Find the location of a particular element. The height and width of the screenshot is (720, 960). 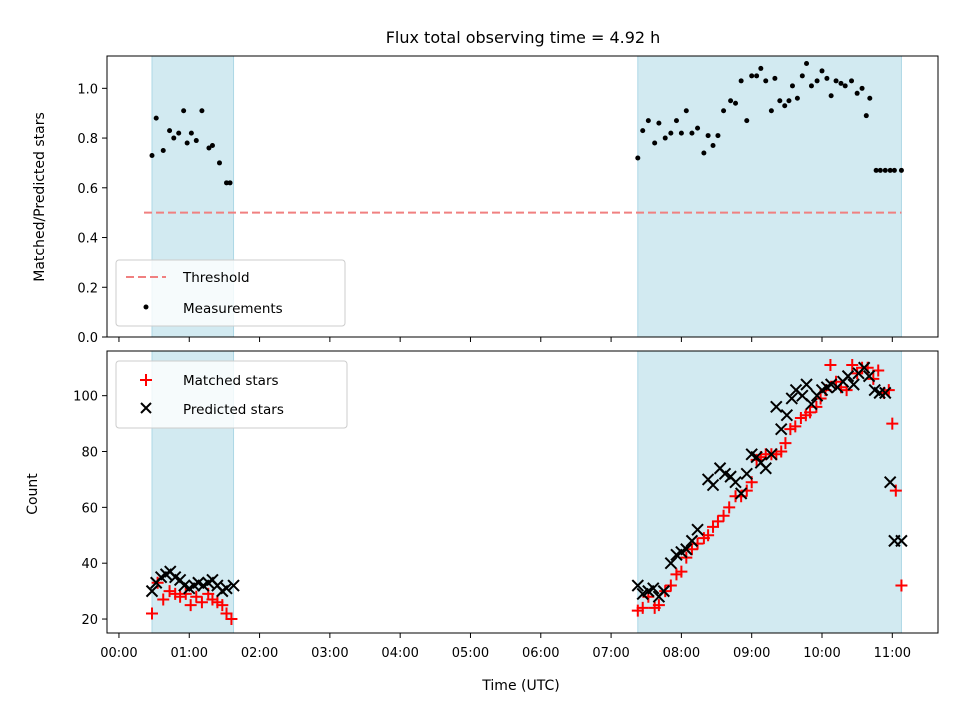

bottom-y-axis-label: Count is located at coordinates (33, 494).